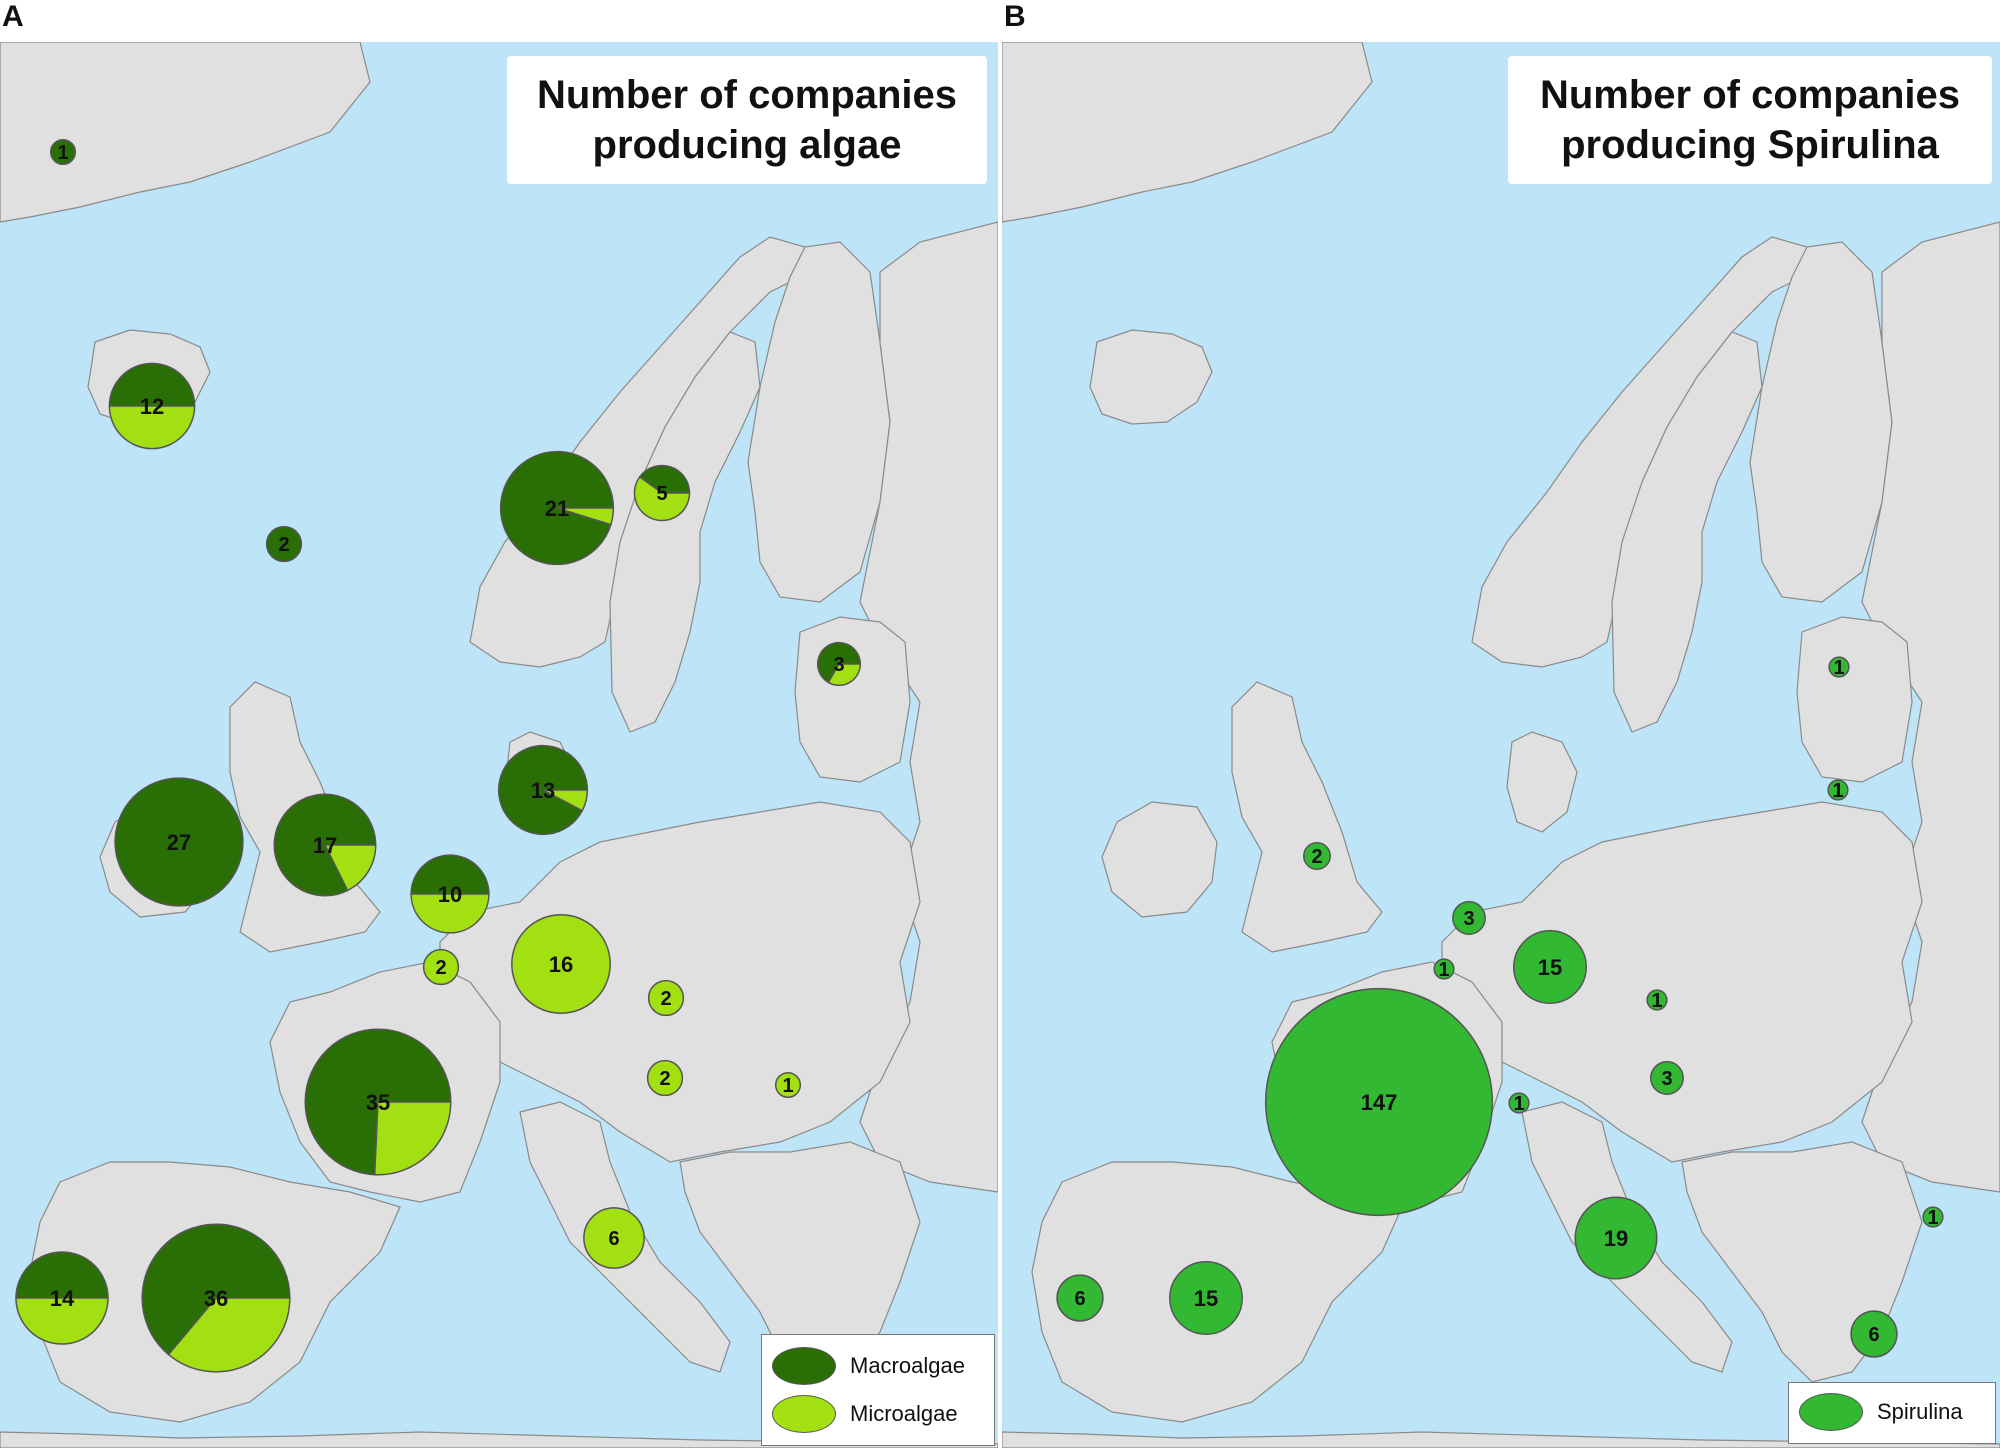 This screenshot has height=1450, width=2000. I want to click on pie-marker-spain: 36, so click(216, 1298).